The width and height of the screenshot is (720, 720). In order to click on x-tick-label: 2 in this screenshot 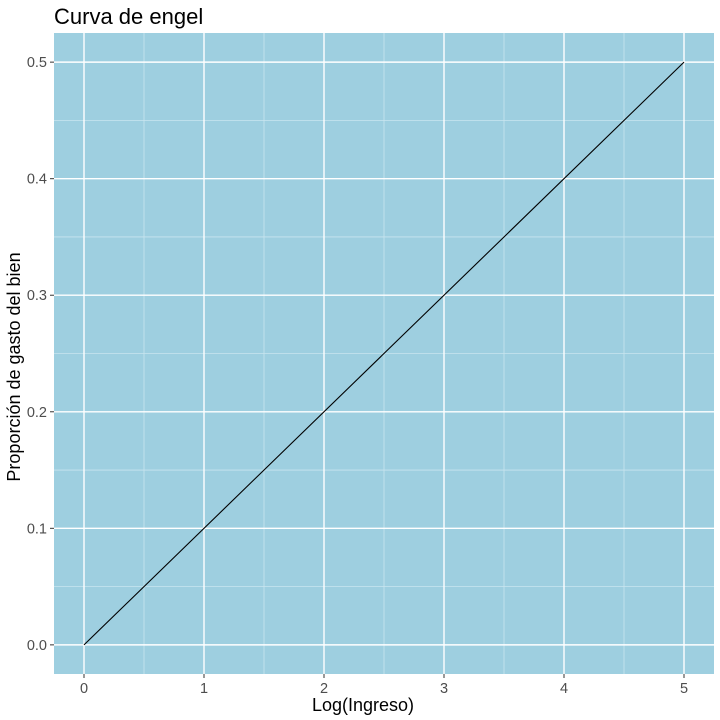, I will do `click(324, 689)`.